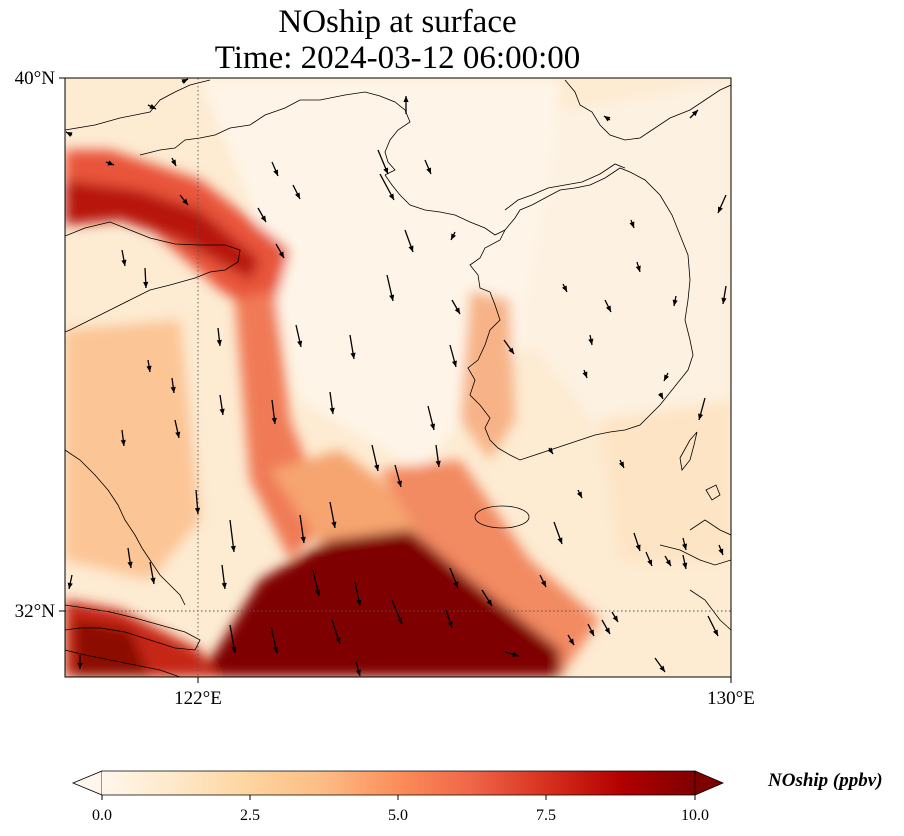 This screenshot has width=904, height=836. Describe the element at coordinates (35, 78) in the screenshot. I see `lat-tick-label: 40°N` at that location.